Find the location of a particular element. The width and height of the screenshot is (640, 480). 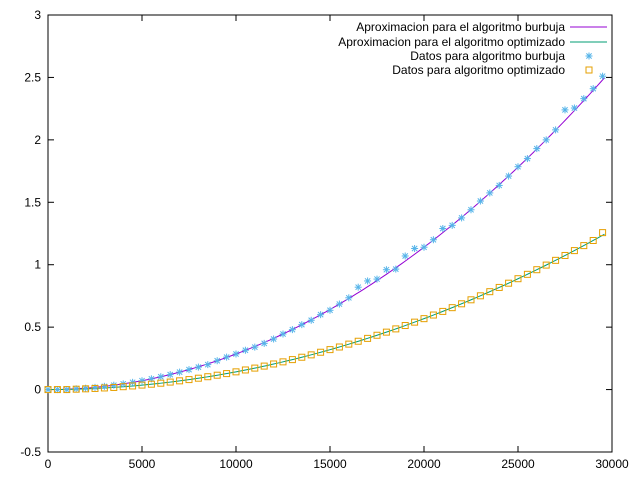

y-tick-label: 0 is located at coordinates (37, 390).